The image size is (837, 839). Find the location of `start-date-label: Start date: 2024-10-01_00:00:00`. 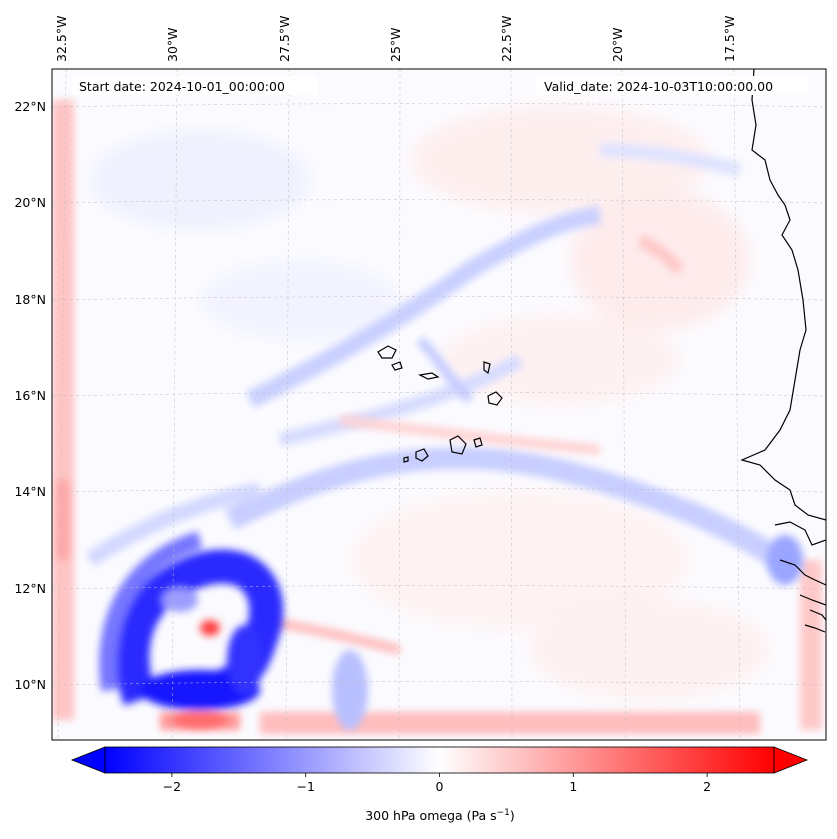

start-date-label: Start date: 2024-10-01_00:00:00 is located at coordinates (182, 86).